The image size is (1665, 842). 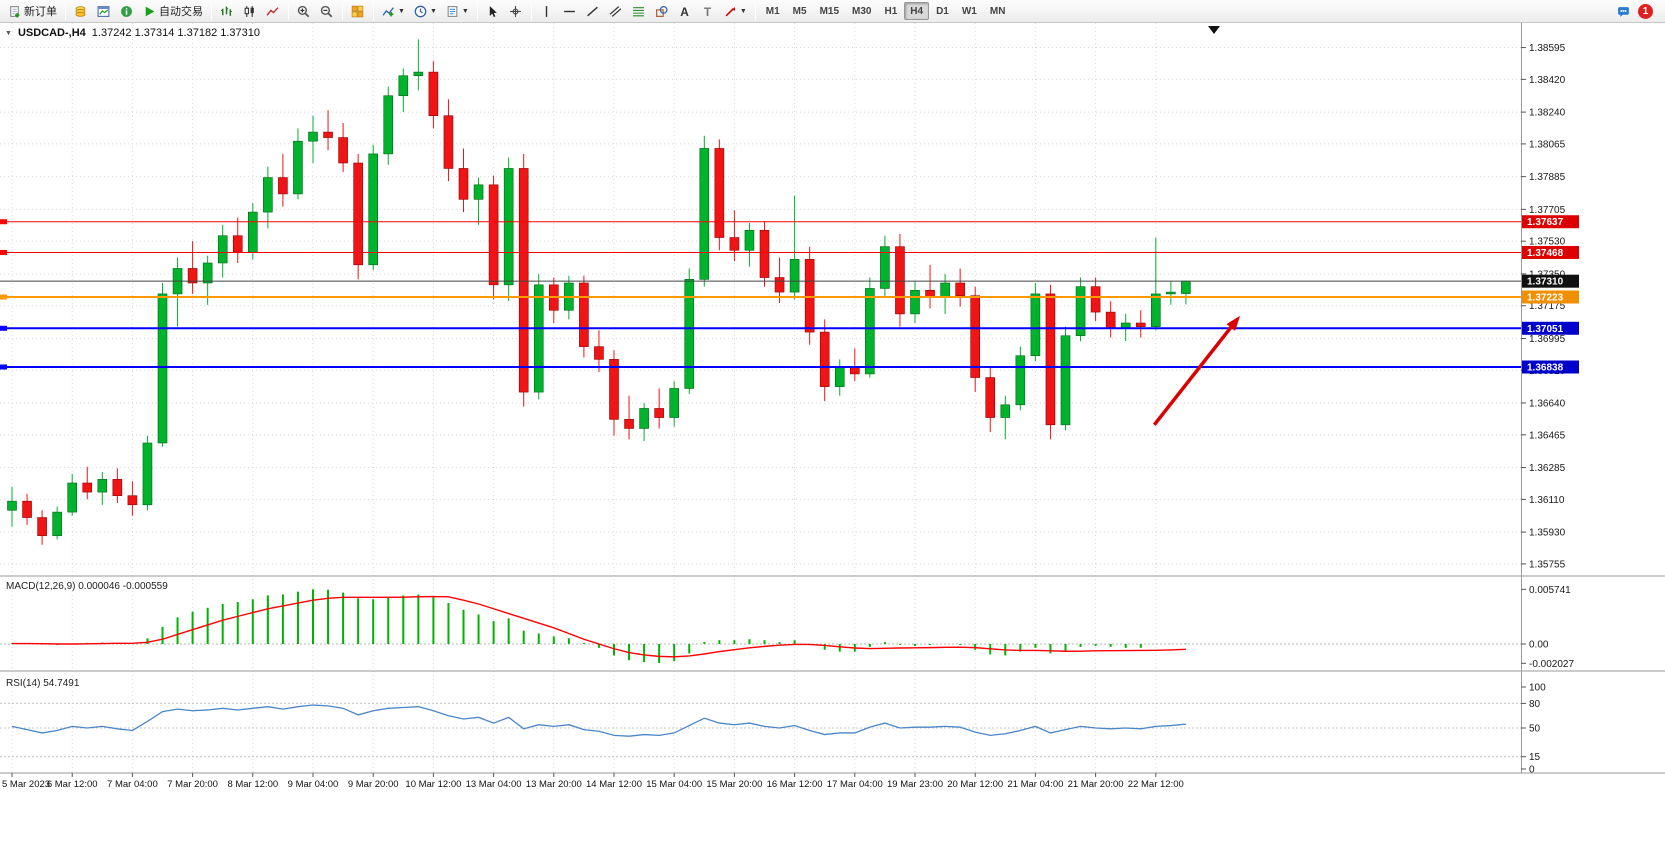 What do you see at coordinates (51, 33) in the screenshot?
I see `chart-symbol-period: USDCAD-,H4` at bounding box center [51, 33].